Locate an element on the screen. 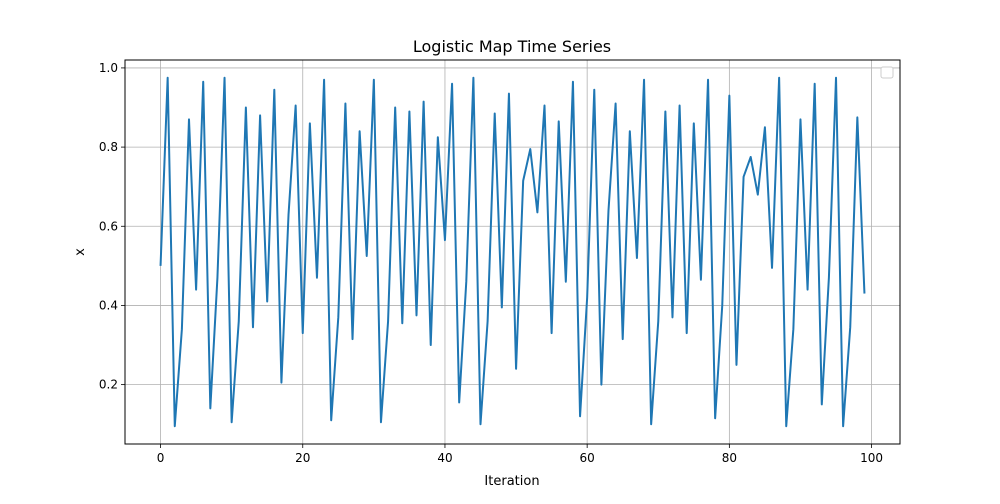 This screenshot has height=504, width=1000. x-axis-label: Iteration is located at coordinates (511, 481).